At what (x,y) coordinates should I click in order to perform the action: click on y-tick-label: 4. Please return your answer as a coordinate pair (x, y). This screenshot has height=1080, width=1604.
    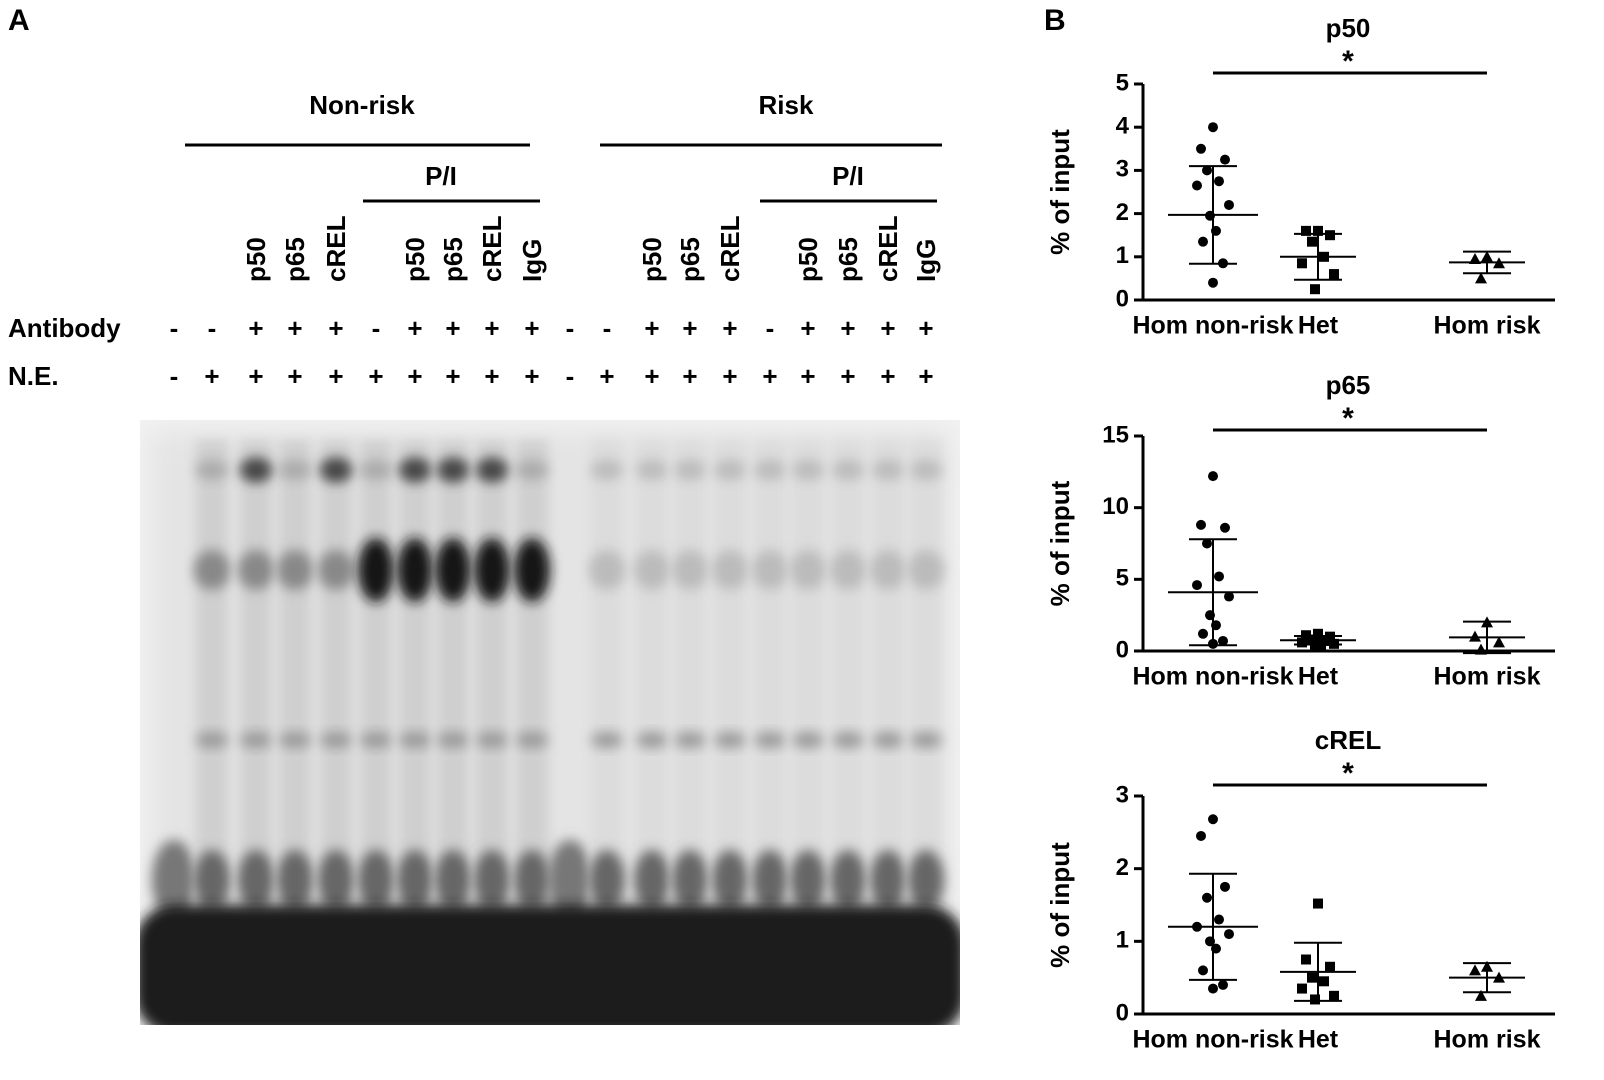
    Looking at the image, I should click on (1123, 126).